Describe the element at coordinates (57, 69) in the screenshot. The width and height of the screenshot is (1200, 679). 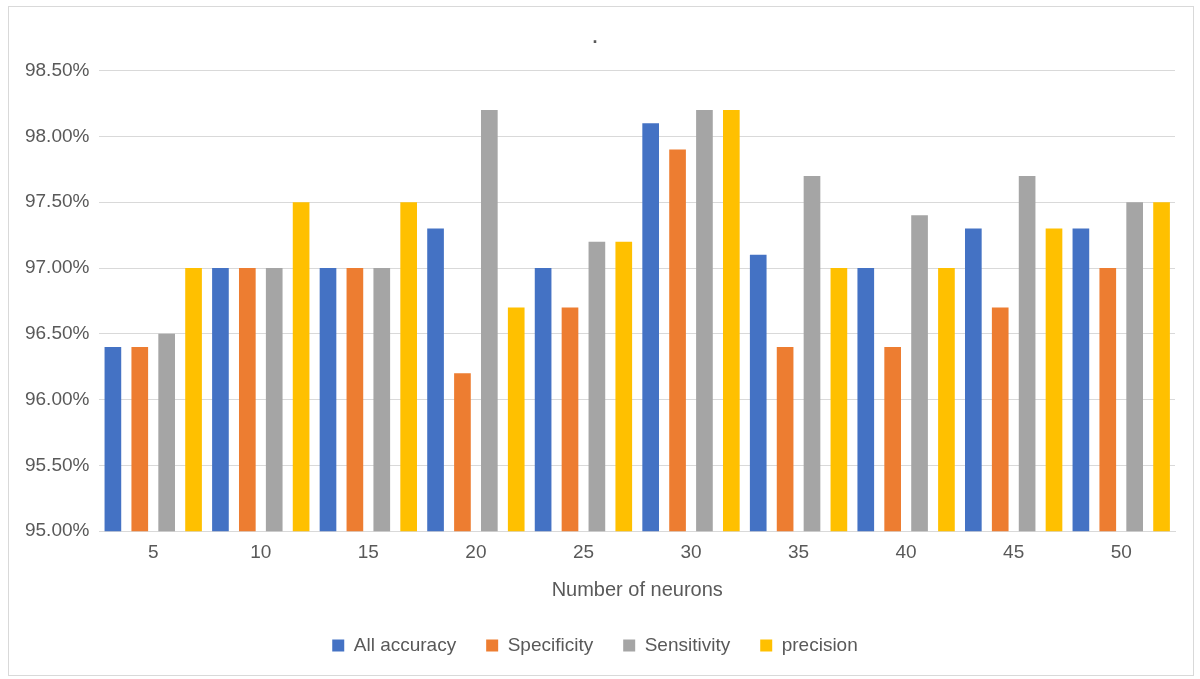
I see `y-tick-label: 98.50%` at that location.